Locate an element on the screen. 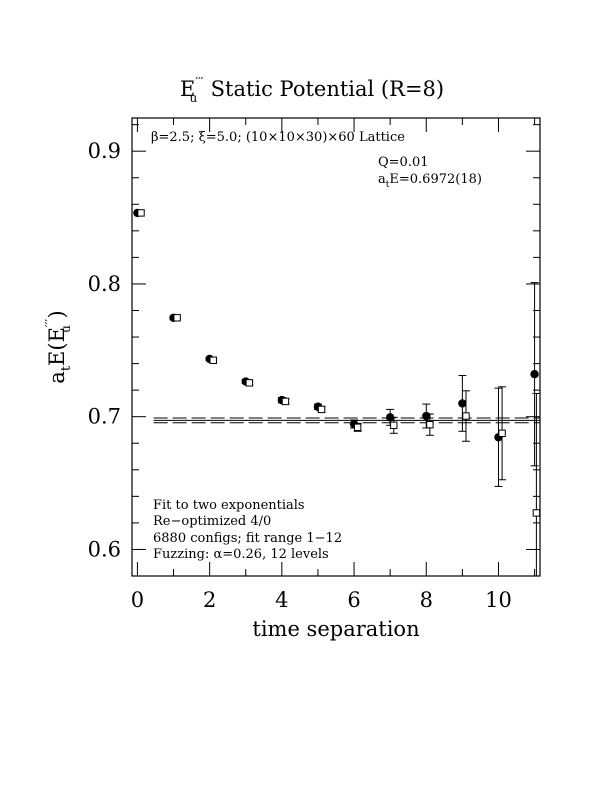 The height and width of the screenshot is (792, 612). x-tick-label: 6 is located at coordinates (353, 600).